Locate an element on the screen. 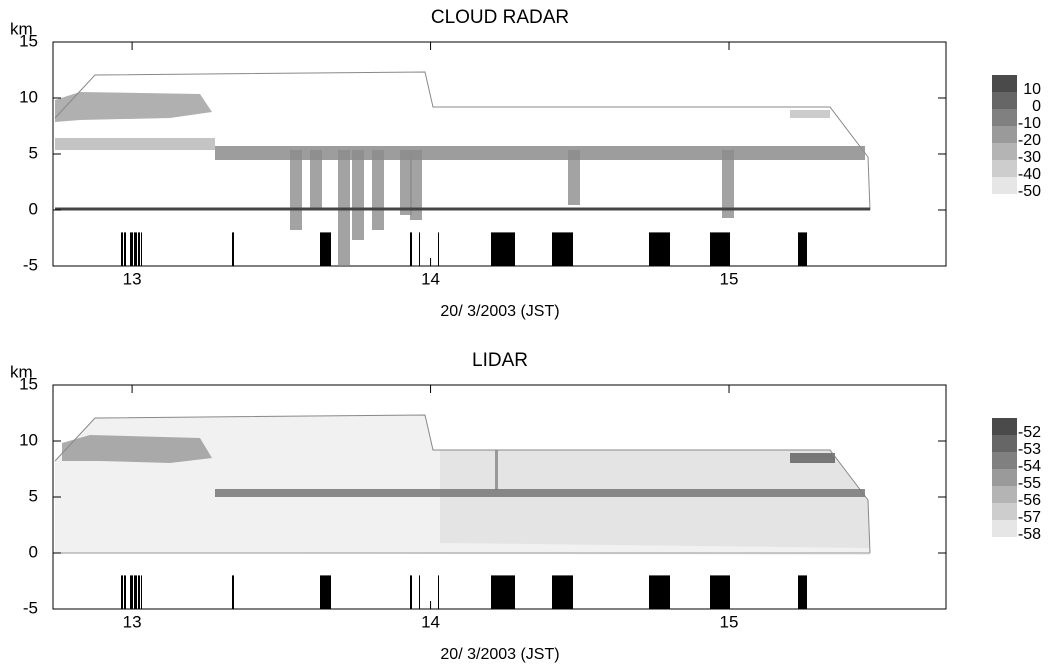 This screenshot has height=668, width=1061. colorbar-label: -52 is located at coordinates (1029, 432).